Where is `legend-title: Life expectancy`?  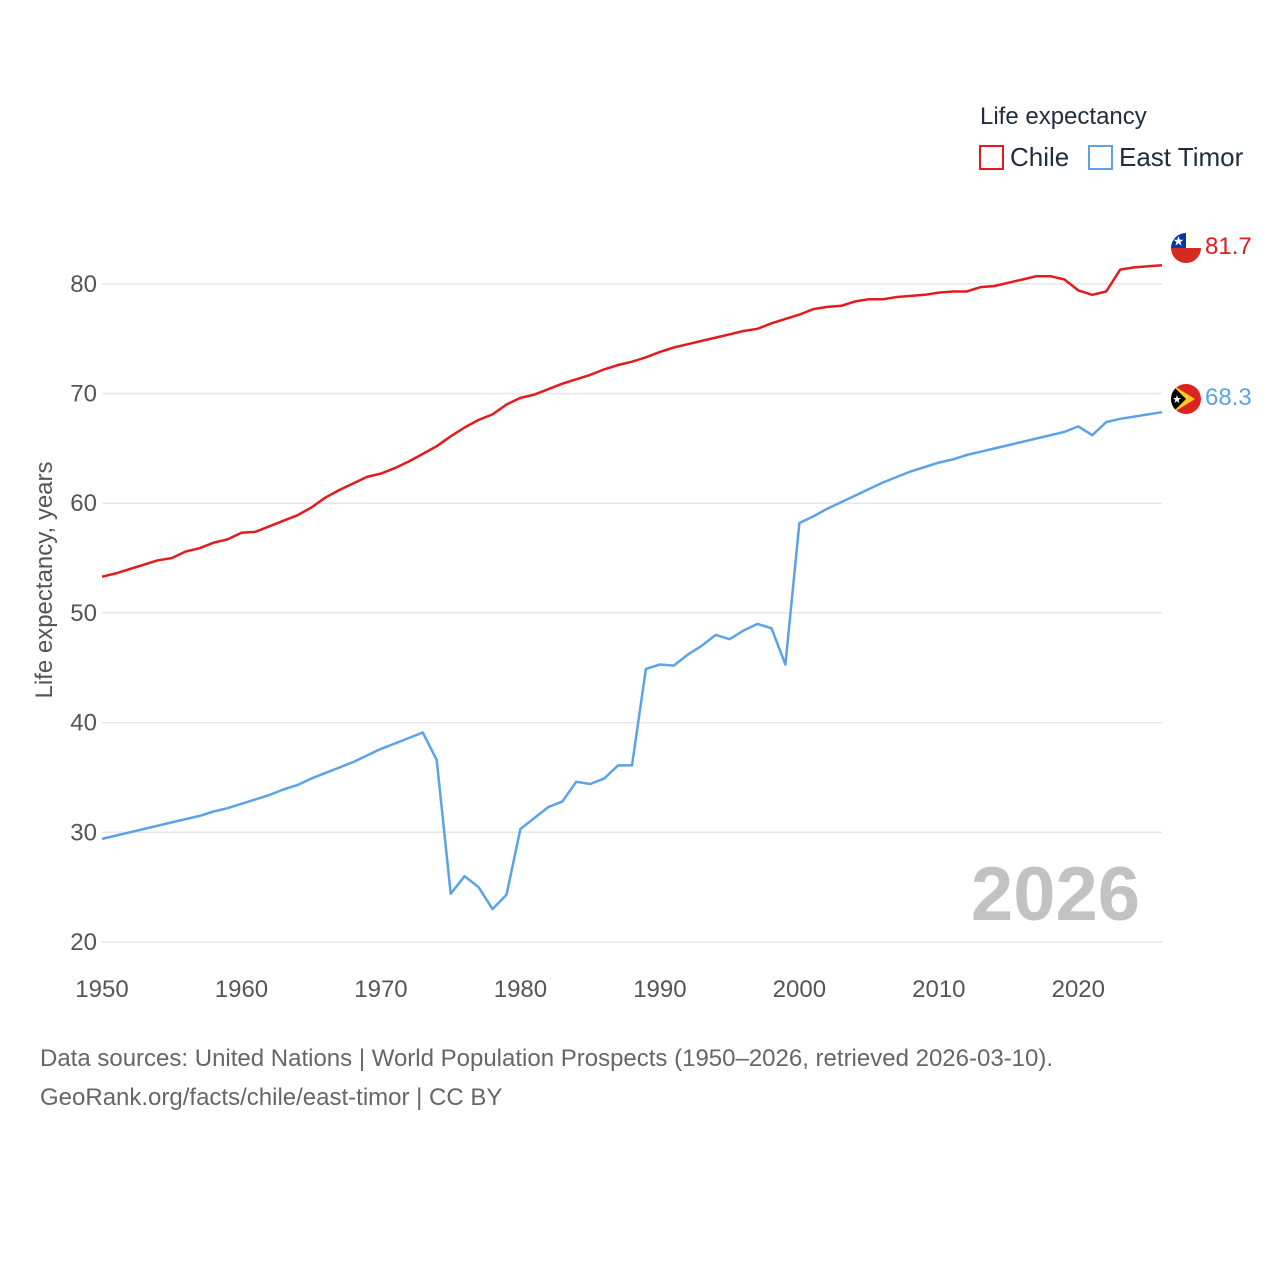 legend-title: Life expectancy is located at coordinates (1063, 116).